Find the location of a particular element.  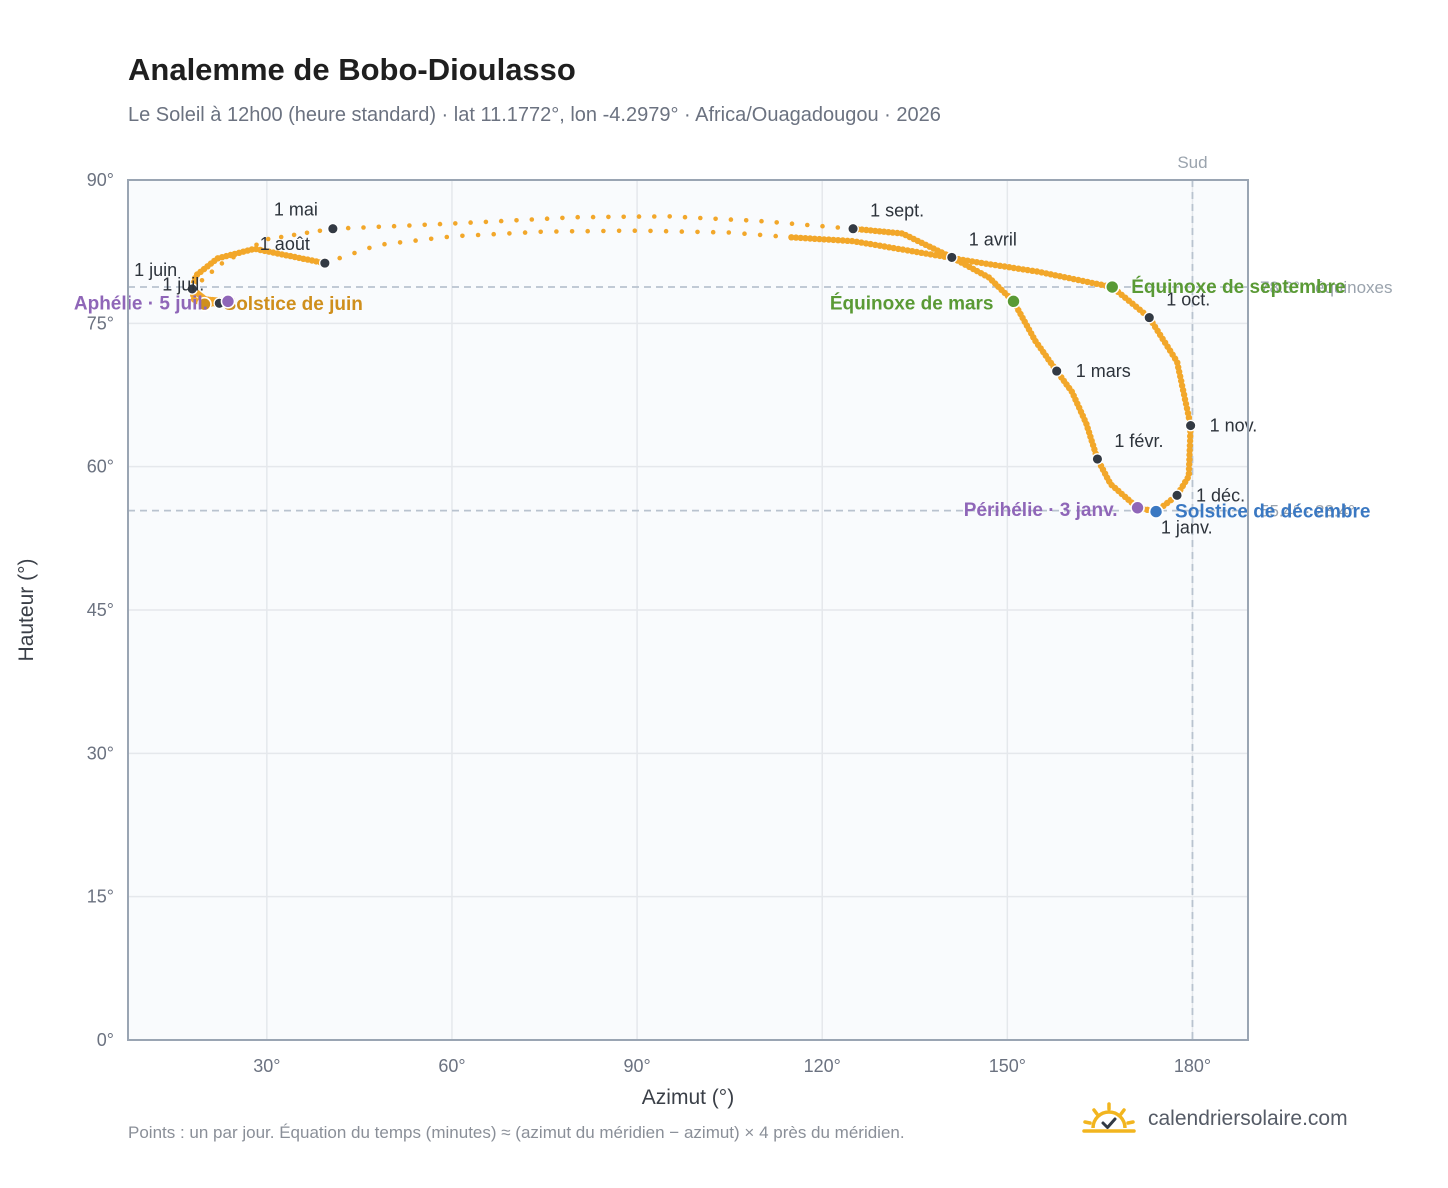

y-tick-label: 0° is located at coordinates (105, 1040).